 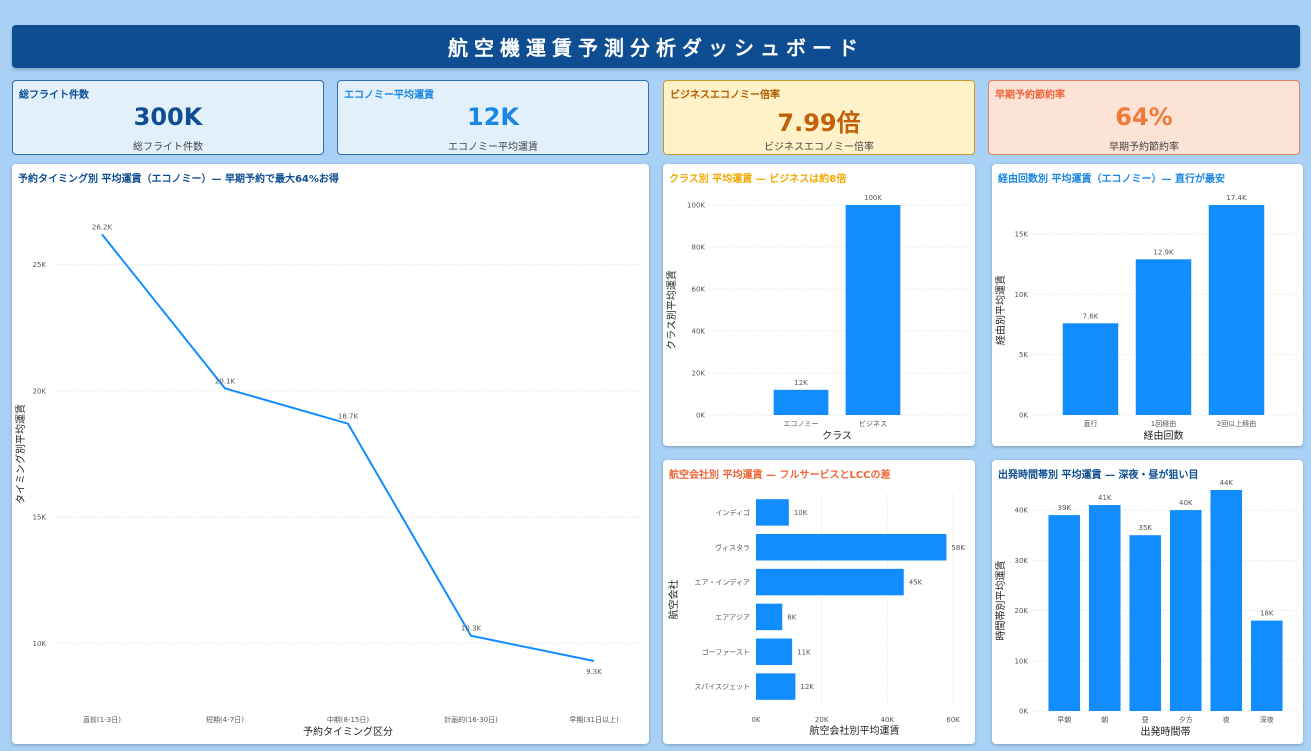 What do you see at coordinates (1163, 252) in the screenshot?
I see `data-label: 12.9K` at bounding box center [1163, 252].